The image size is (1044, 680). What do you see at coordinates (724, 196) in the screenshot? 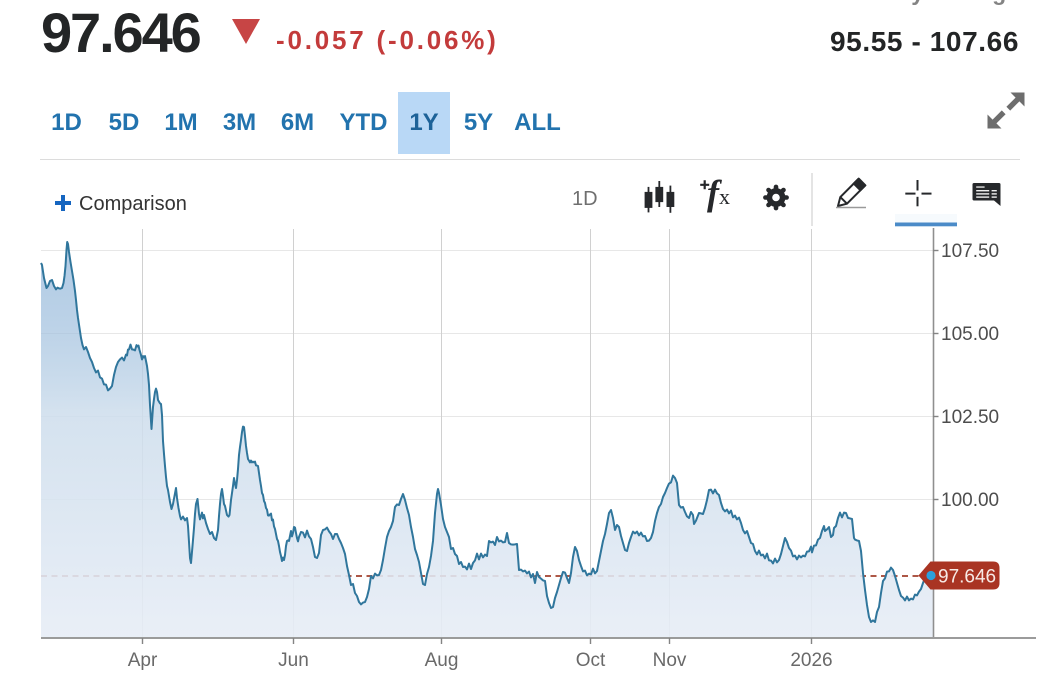
I see `svg-text: x` at bounding box center [724, 196].